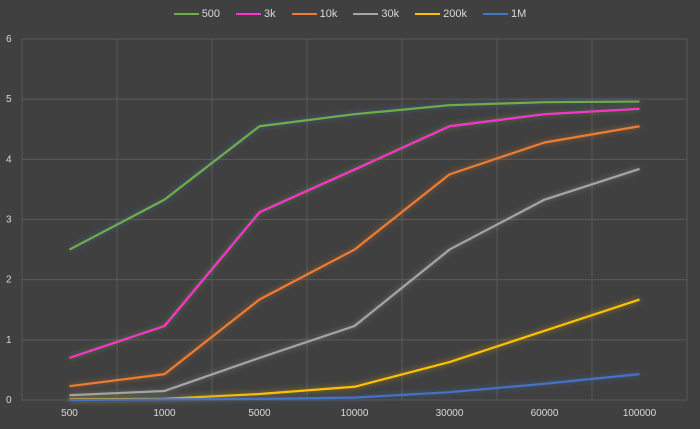  What do you see at coordinates (355, 413) in the screenshot?
I see `x-tick-label: 10000` at bounding box center [355, 413].